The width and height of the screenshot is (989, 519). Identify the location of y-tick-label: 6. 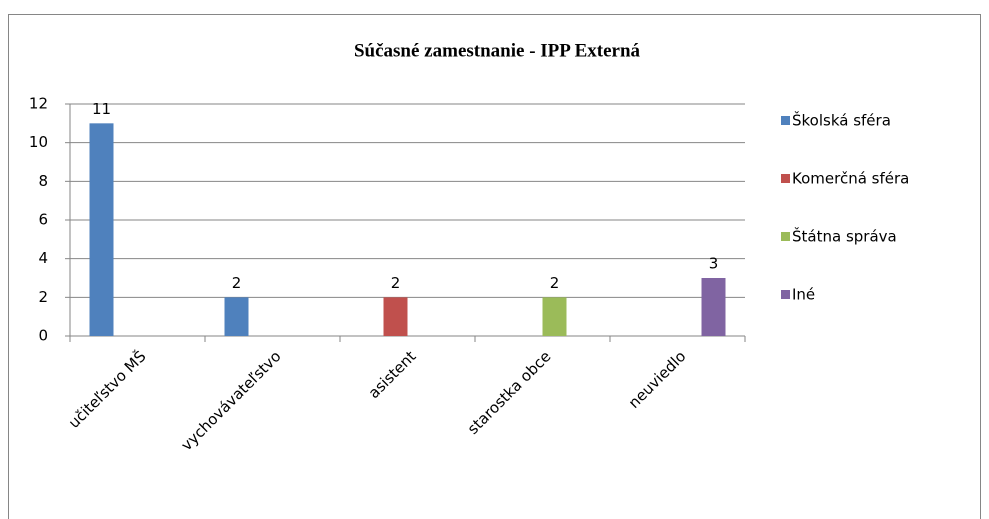
(43, 220).